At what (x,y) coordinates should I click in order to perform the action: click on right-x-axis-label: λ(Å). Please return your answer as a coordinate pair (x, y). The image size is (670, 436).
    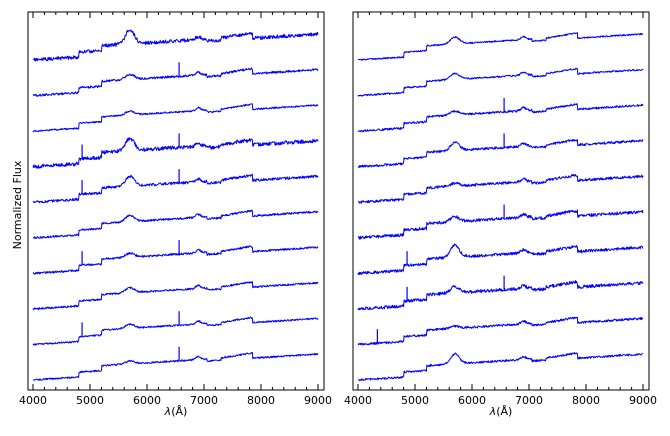
    Looking at the image, I should click on (501, 411).